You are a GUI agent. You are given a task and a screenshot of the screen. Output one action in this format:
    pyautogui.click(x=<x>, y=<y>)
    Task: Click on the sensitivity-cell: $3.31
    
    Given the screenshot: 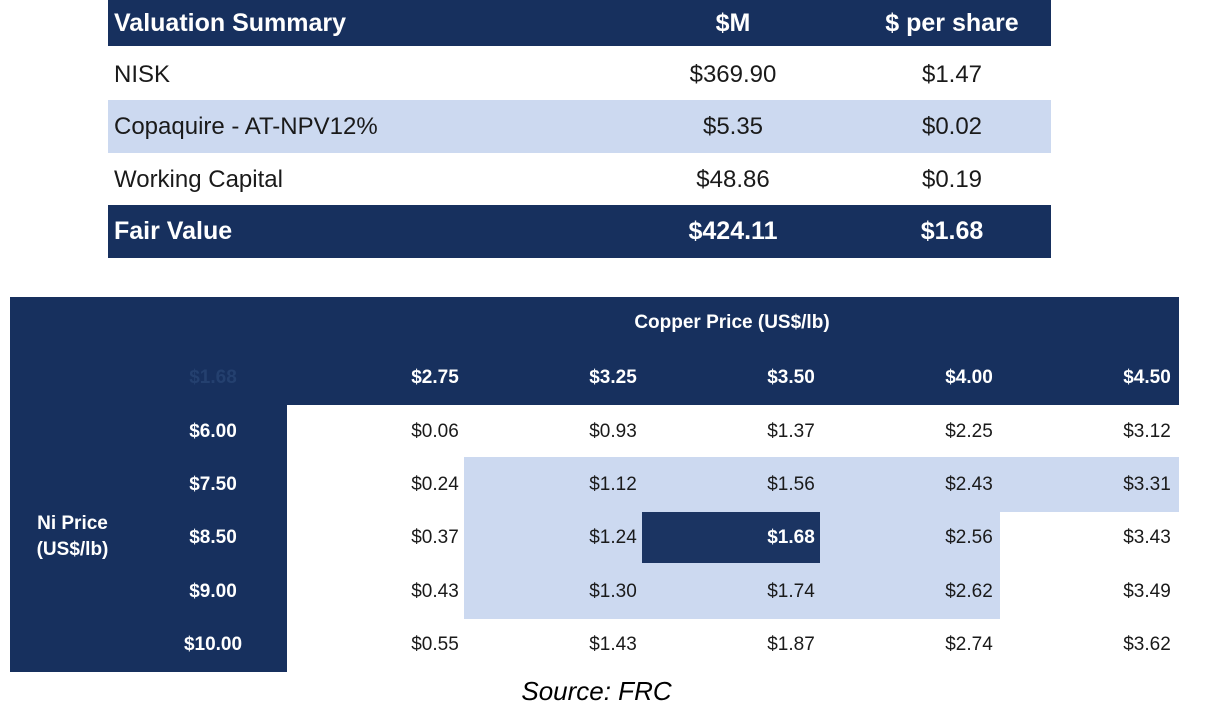 What is the action you would take?
    pyautogui.click(x=1147, y=484)
    